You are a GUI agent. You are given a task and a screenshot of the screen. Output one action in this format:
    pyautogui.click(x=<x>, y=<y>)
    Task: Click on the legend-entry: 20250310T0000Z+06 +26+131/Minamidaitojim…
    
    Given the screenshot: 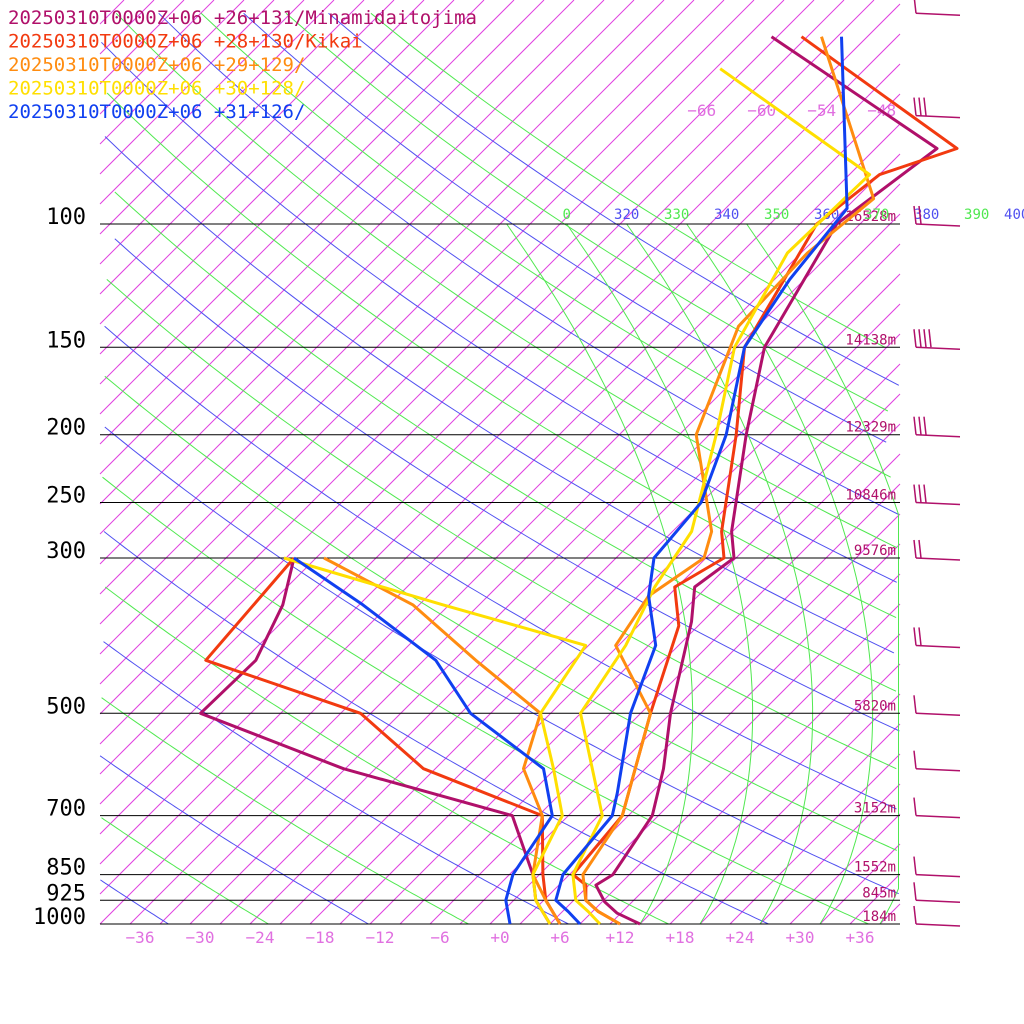 What is the action you would take?
    pyautogui.click(x=242, y=18)
    